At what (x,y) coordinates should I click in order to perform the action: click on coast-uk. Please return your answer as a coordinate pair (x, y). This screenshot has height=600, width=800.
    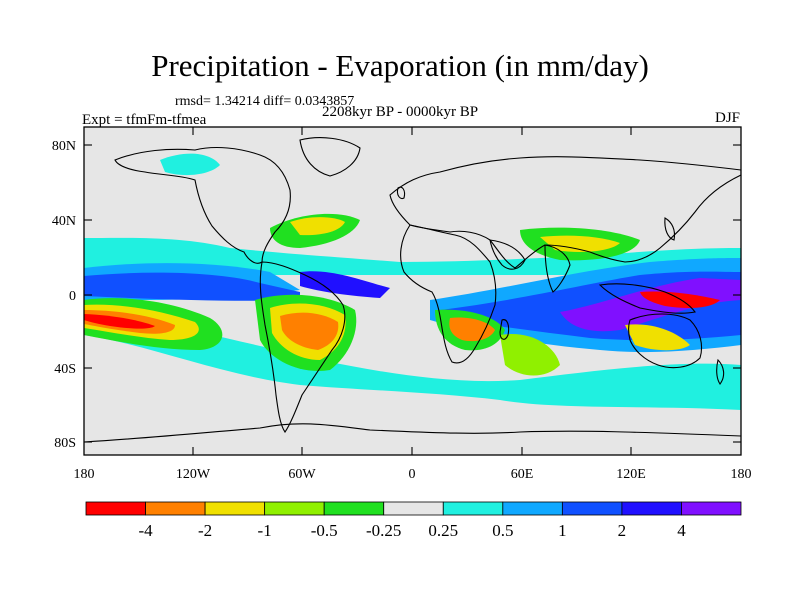
    Looking at the image, I should click on (401, 192).